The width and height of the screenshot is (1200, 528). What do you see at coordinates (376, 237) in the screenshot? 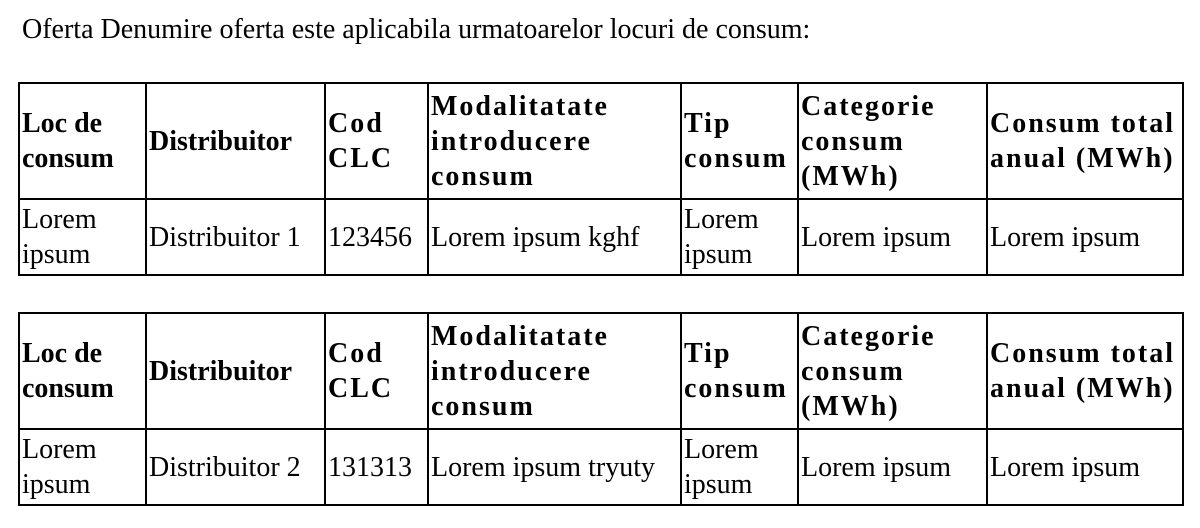
I see `cell-cod-clc: 123456` at bounding box center [376, 237].